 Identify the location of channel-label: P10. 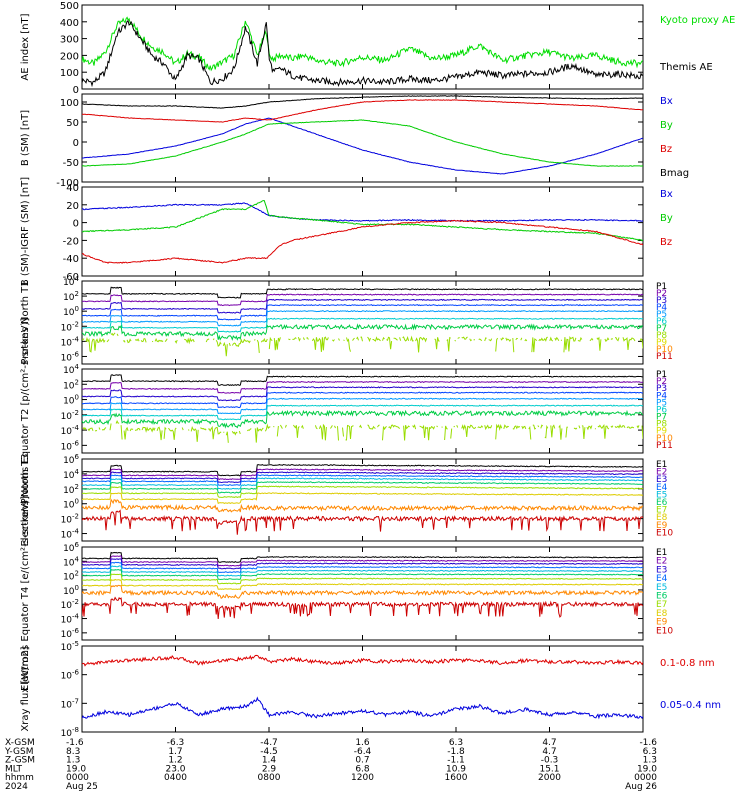
(664, 439).